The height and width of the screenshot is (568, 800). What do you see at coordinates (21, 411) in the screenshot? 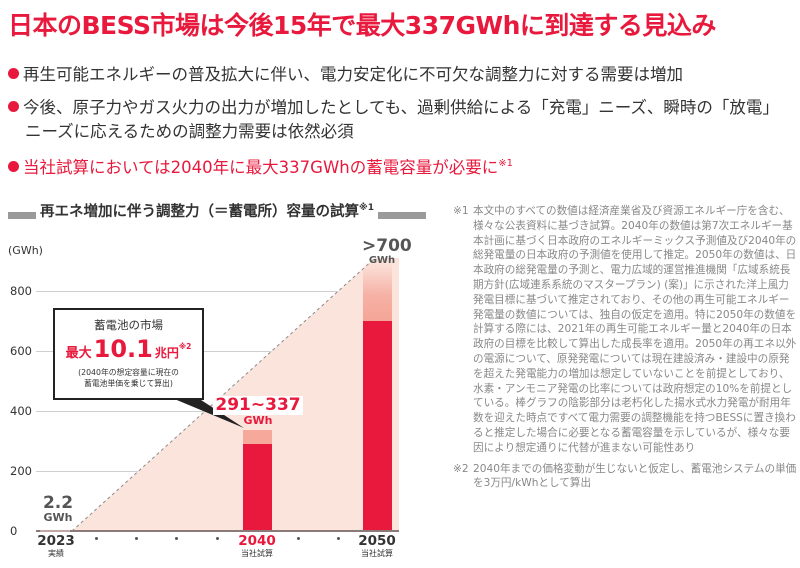
I see `y-tick-400: 400` at bounding box center [21, 411].